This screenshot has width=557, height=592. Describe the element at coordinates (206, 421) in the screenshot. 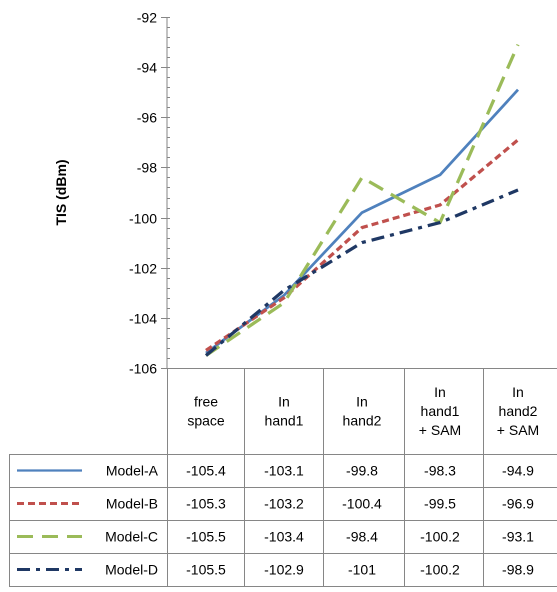

I see `x-category-label: space` at that location.